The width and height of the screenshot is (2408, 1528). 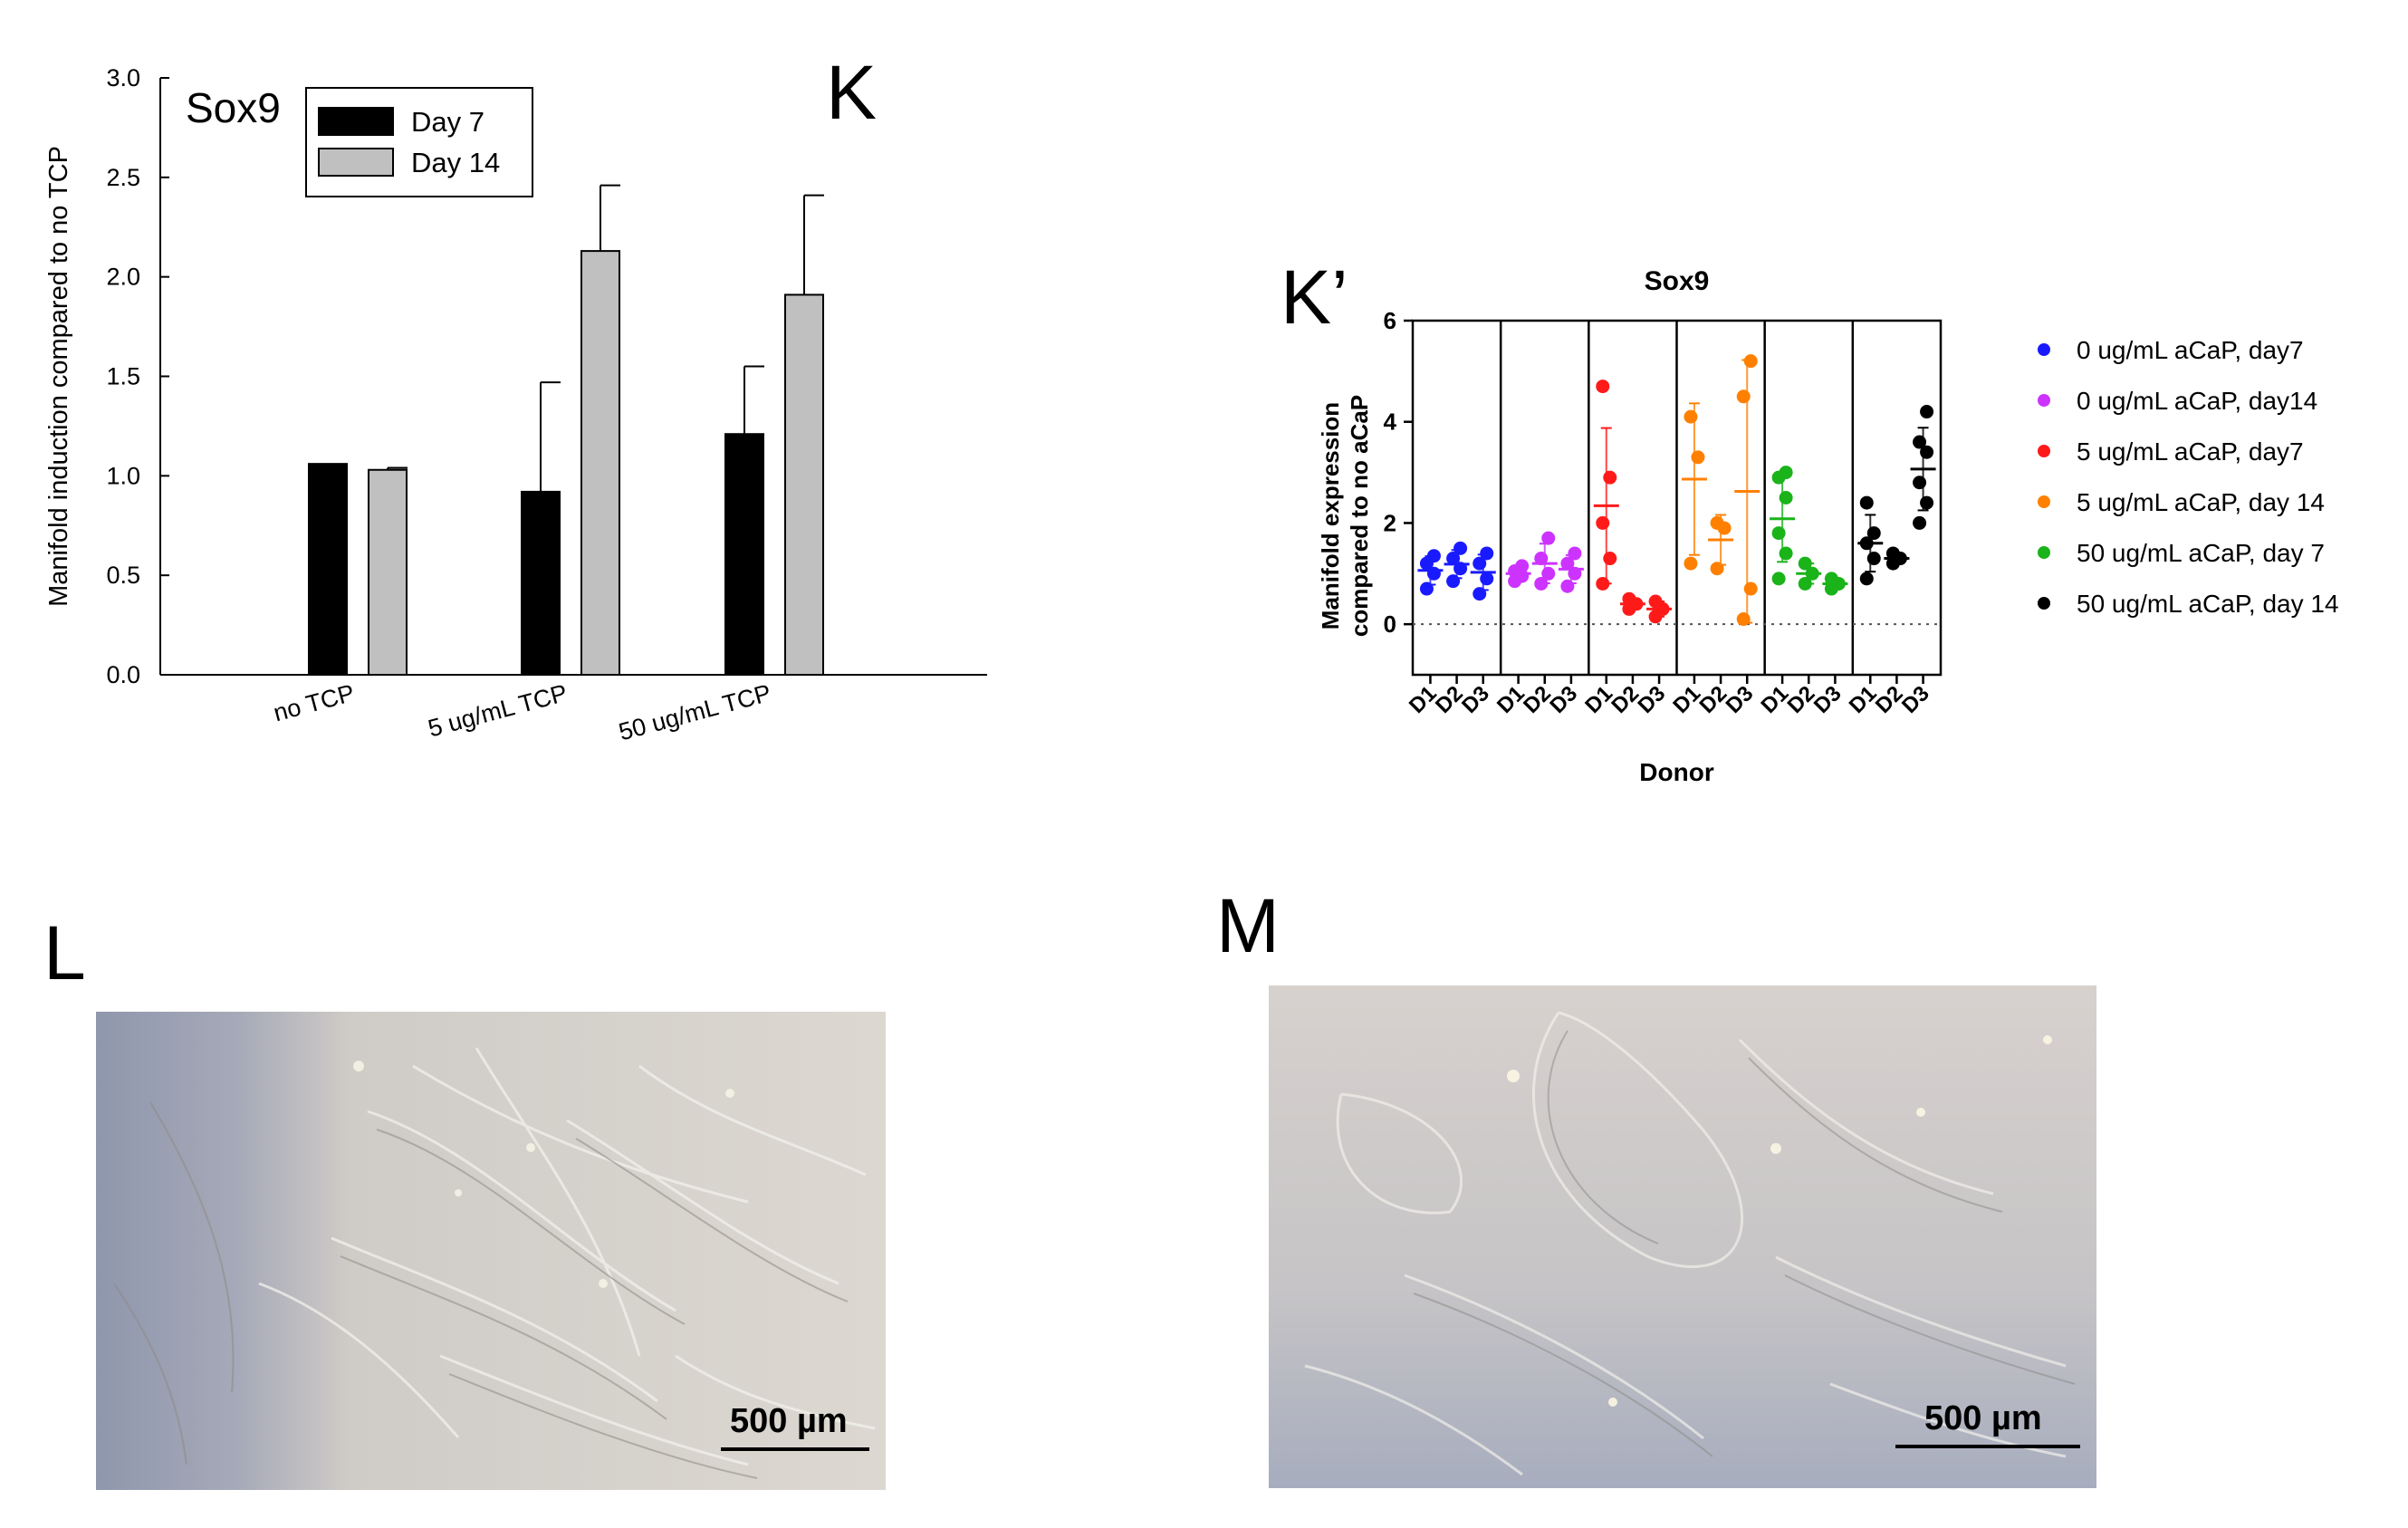 I want to click on legend-label: 5 ug/mL aCaP, day7, so click(x=2190, y=451).